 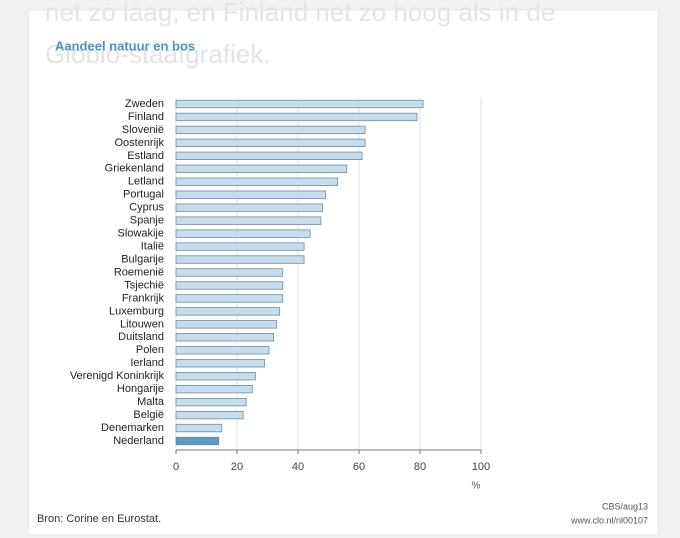 What do you see at coordinates (298, 467) in the screenshot?
I see `x-tick-label: 40` at bounding box center [298, 467].